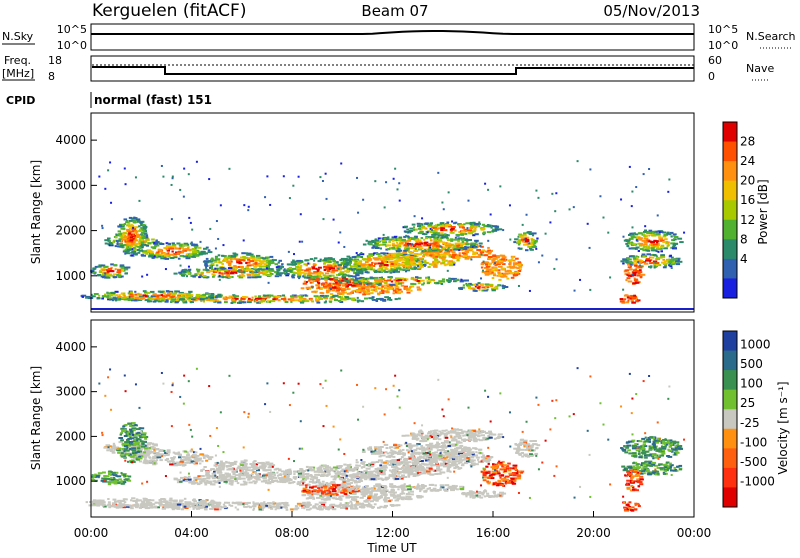  Describe the element at coordinates (70, 231) in the screenshot. I see `y-tick-label: 2000` at that location.